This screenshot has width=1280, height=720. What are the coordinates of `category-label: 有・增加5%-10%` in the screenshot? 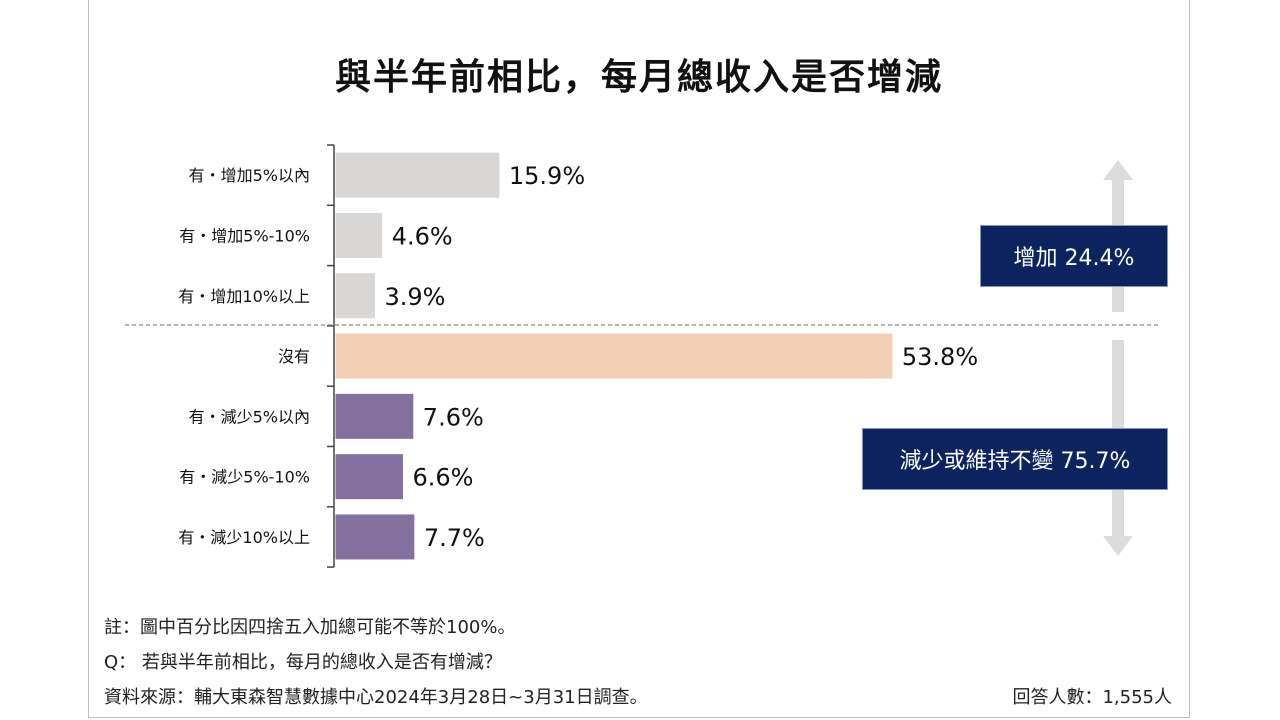 It's located at (244, 235).